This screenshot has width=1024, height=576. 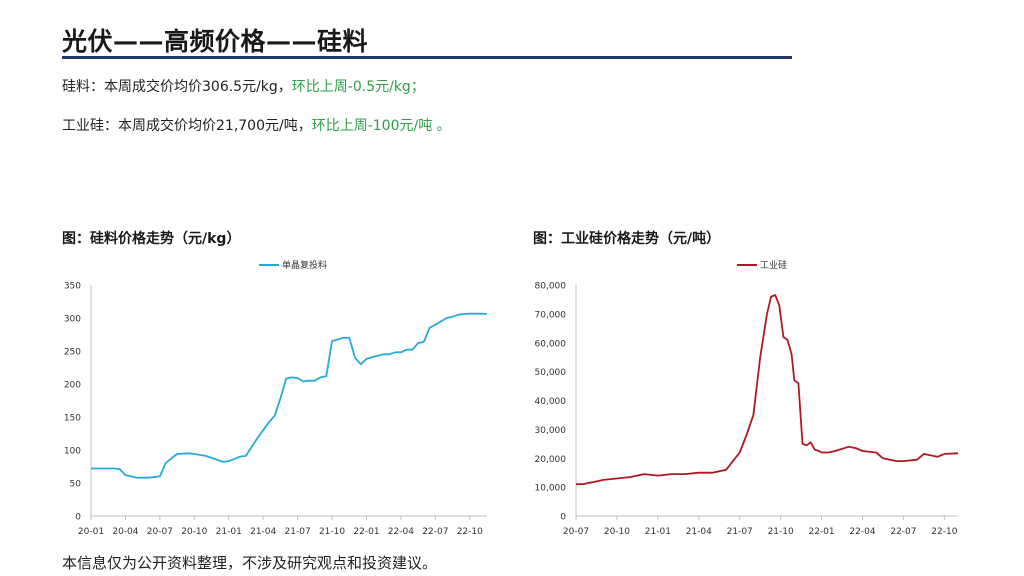 What do you see at coordinates (551, 431) in the screenshot?
I see `y-tick-label: 30,000` at bounding box center [551, 431].